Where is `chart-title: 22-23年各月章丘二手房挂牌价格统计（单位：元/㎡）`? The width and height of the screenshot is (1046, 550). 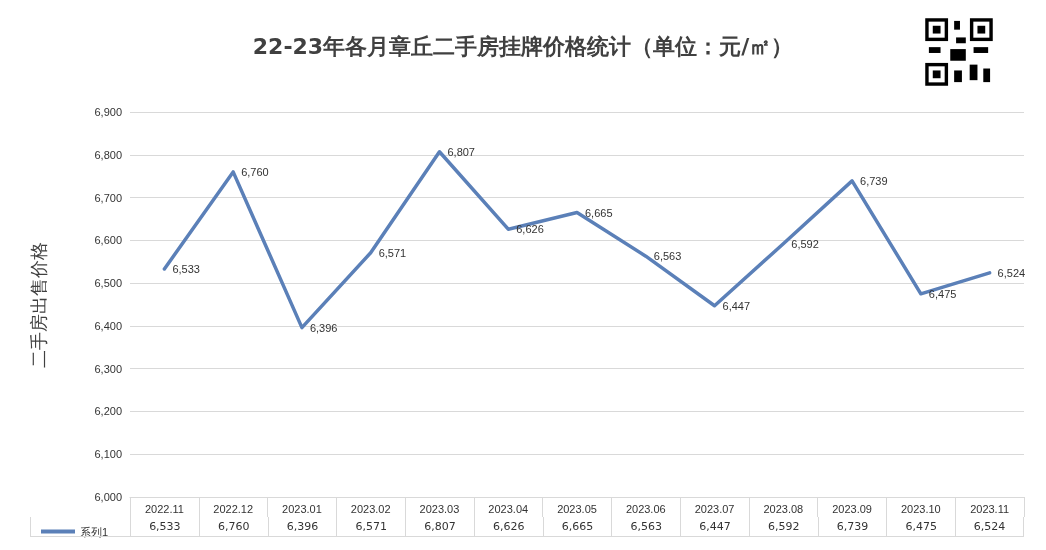
chart-title: 22-23年各月章丘二手房挂牌价格统计（单位：元/㎡） is located at coordinates (523, 46).